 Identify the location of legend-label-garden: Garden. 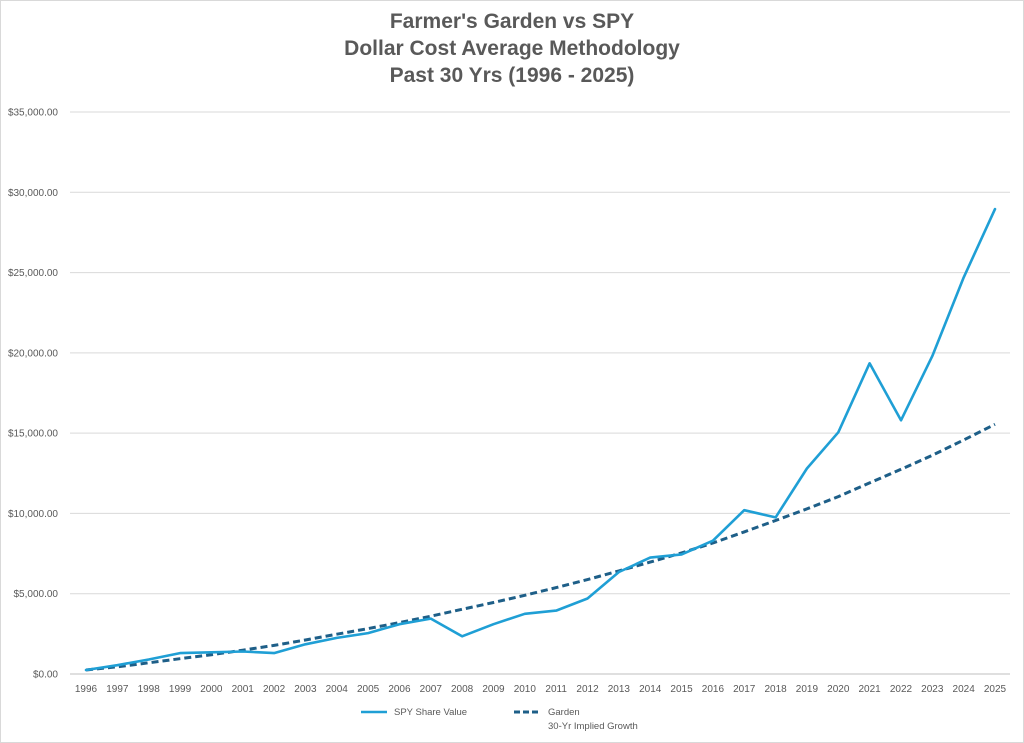
(564, 712).